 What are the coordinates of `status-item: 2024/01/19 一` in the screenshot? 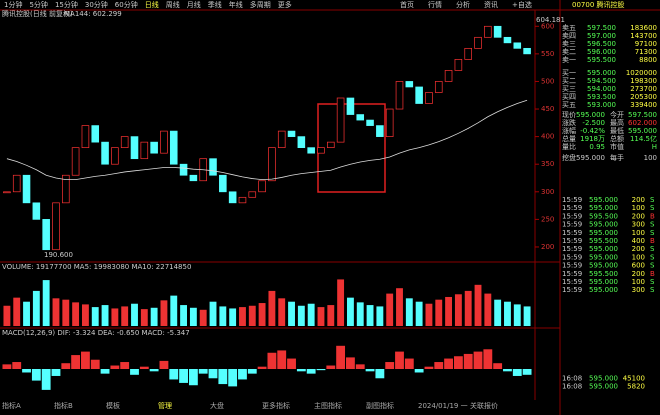 It's located at (443, 406).